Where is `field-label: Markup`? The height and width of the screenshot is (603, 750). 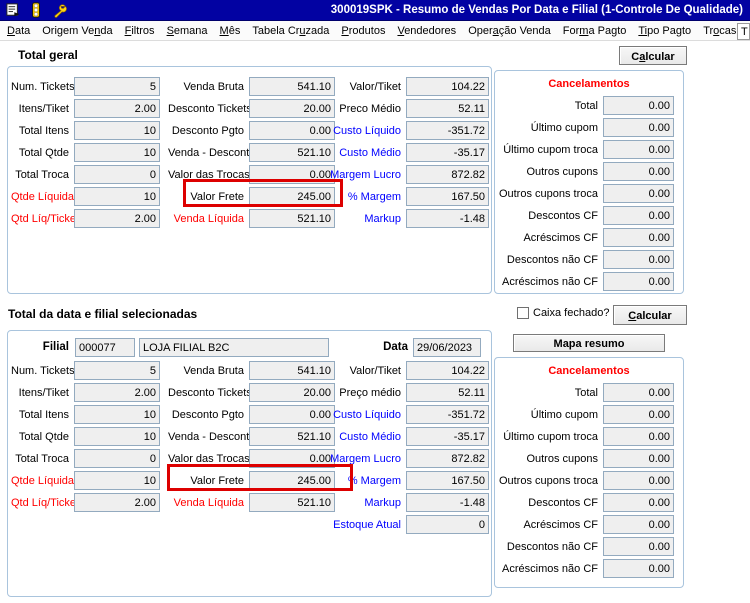 field-label: Markup is located at coordinates (382, 502).